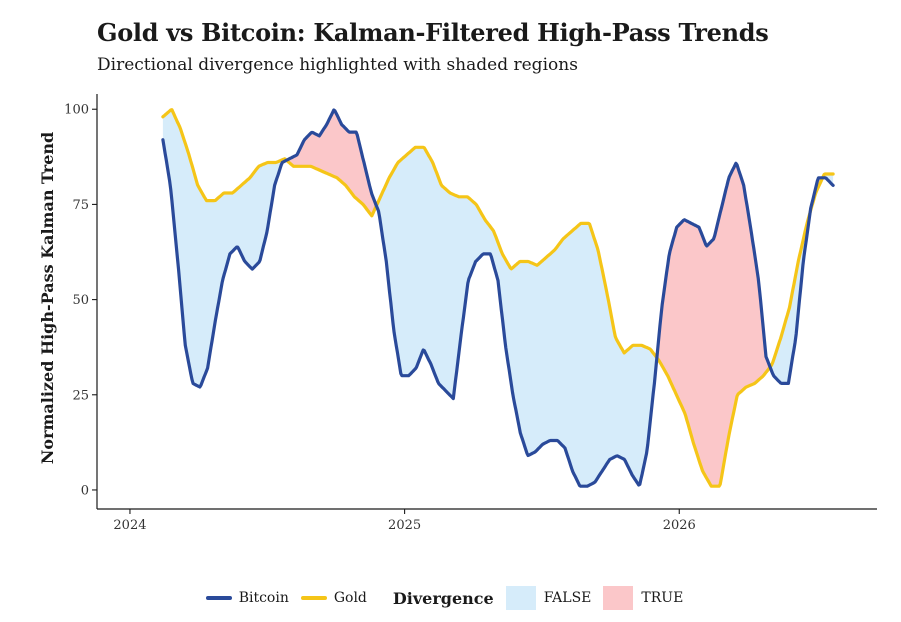  I want to click on x-tick-label: 2026, so click(679, 525).